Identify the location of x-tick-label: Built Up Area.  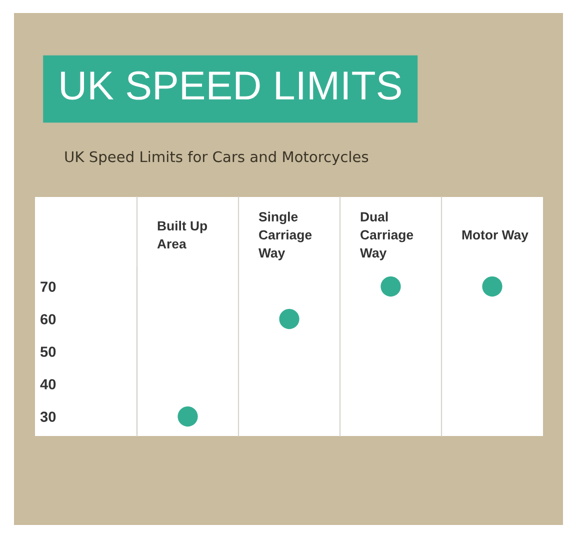
(182, 234).